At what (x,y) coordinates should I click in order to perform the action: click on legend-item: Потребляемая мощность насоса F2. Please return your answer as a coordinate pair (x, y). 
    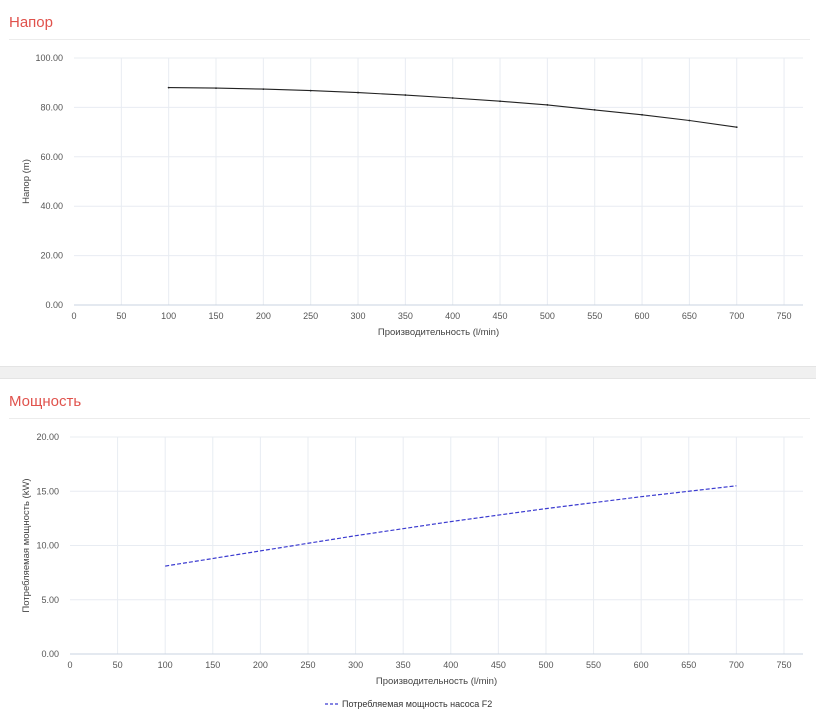
    Looking at the image, I should click on (408, 704).